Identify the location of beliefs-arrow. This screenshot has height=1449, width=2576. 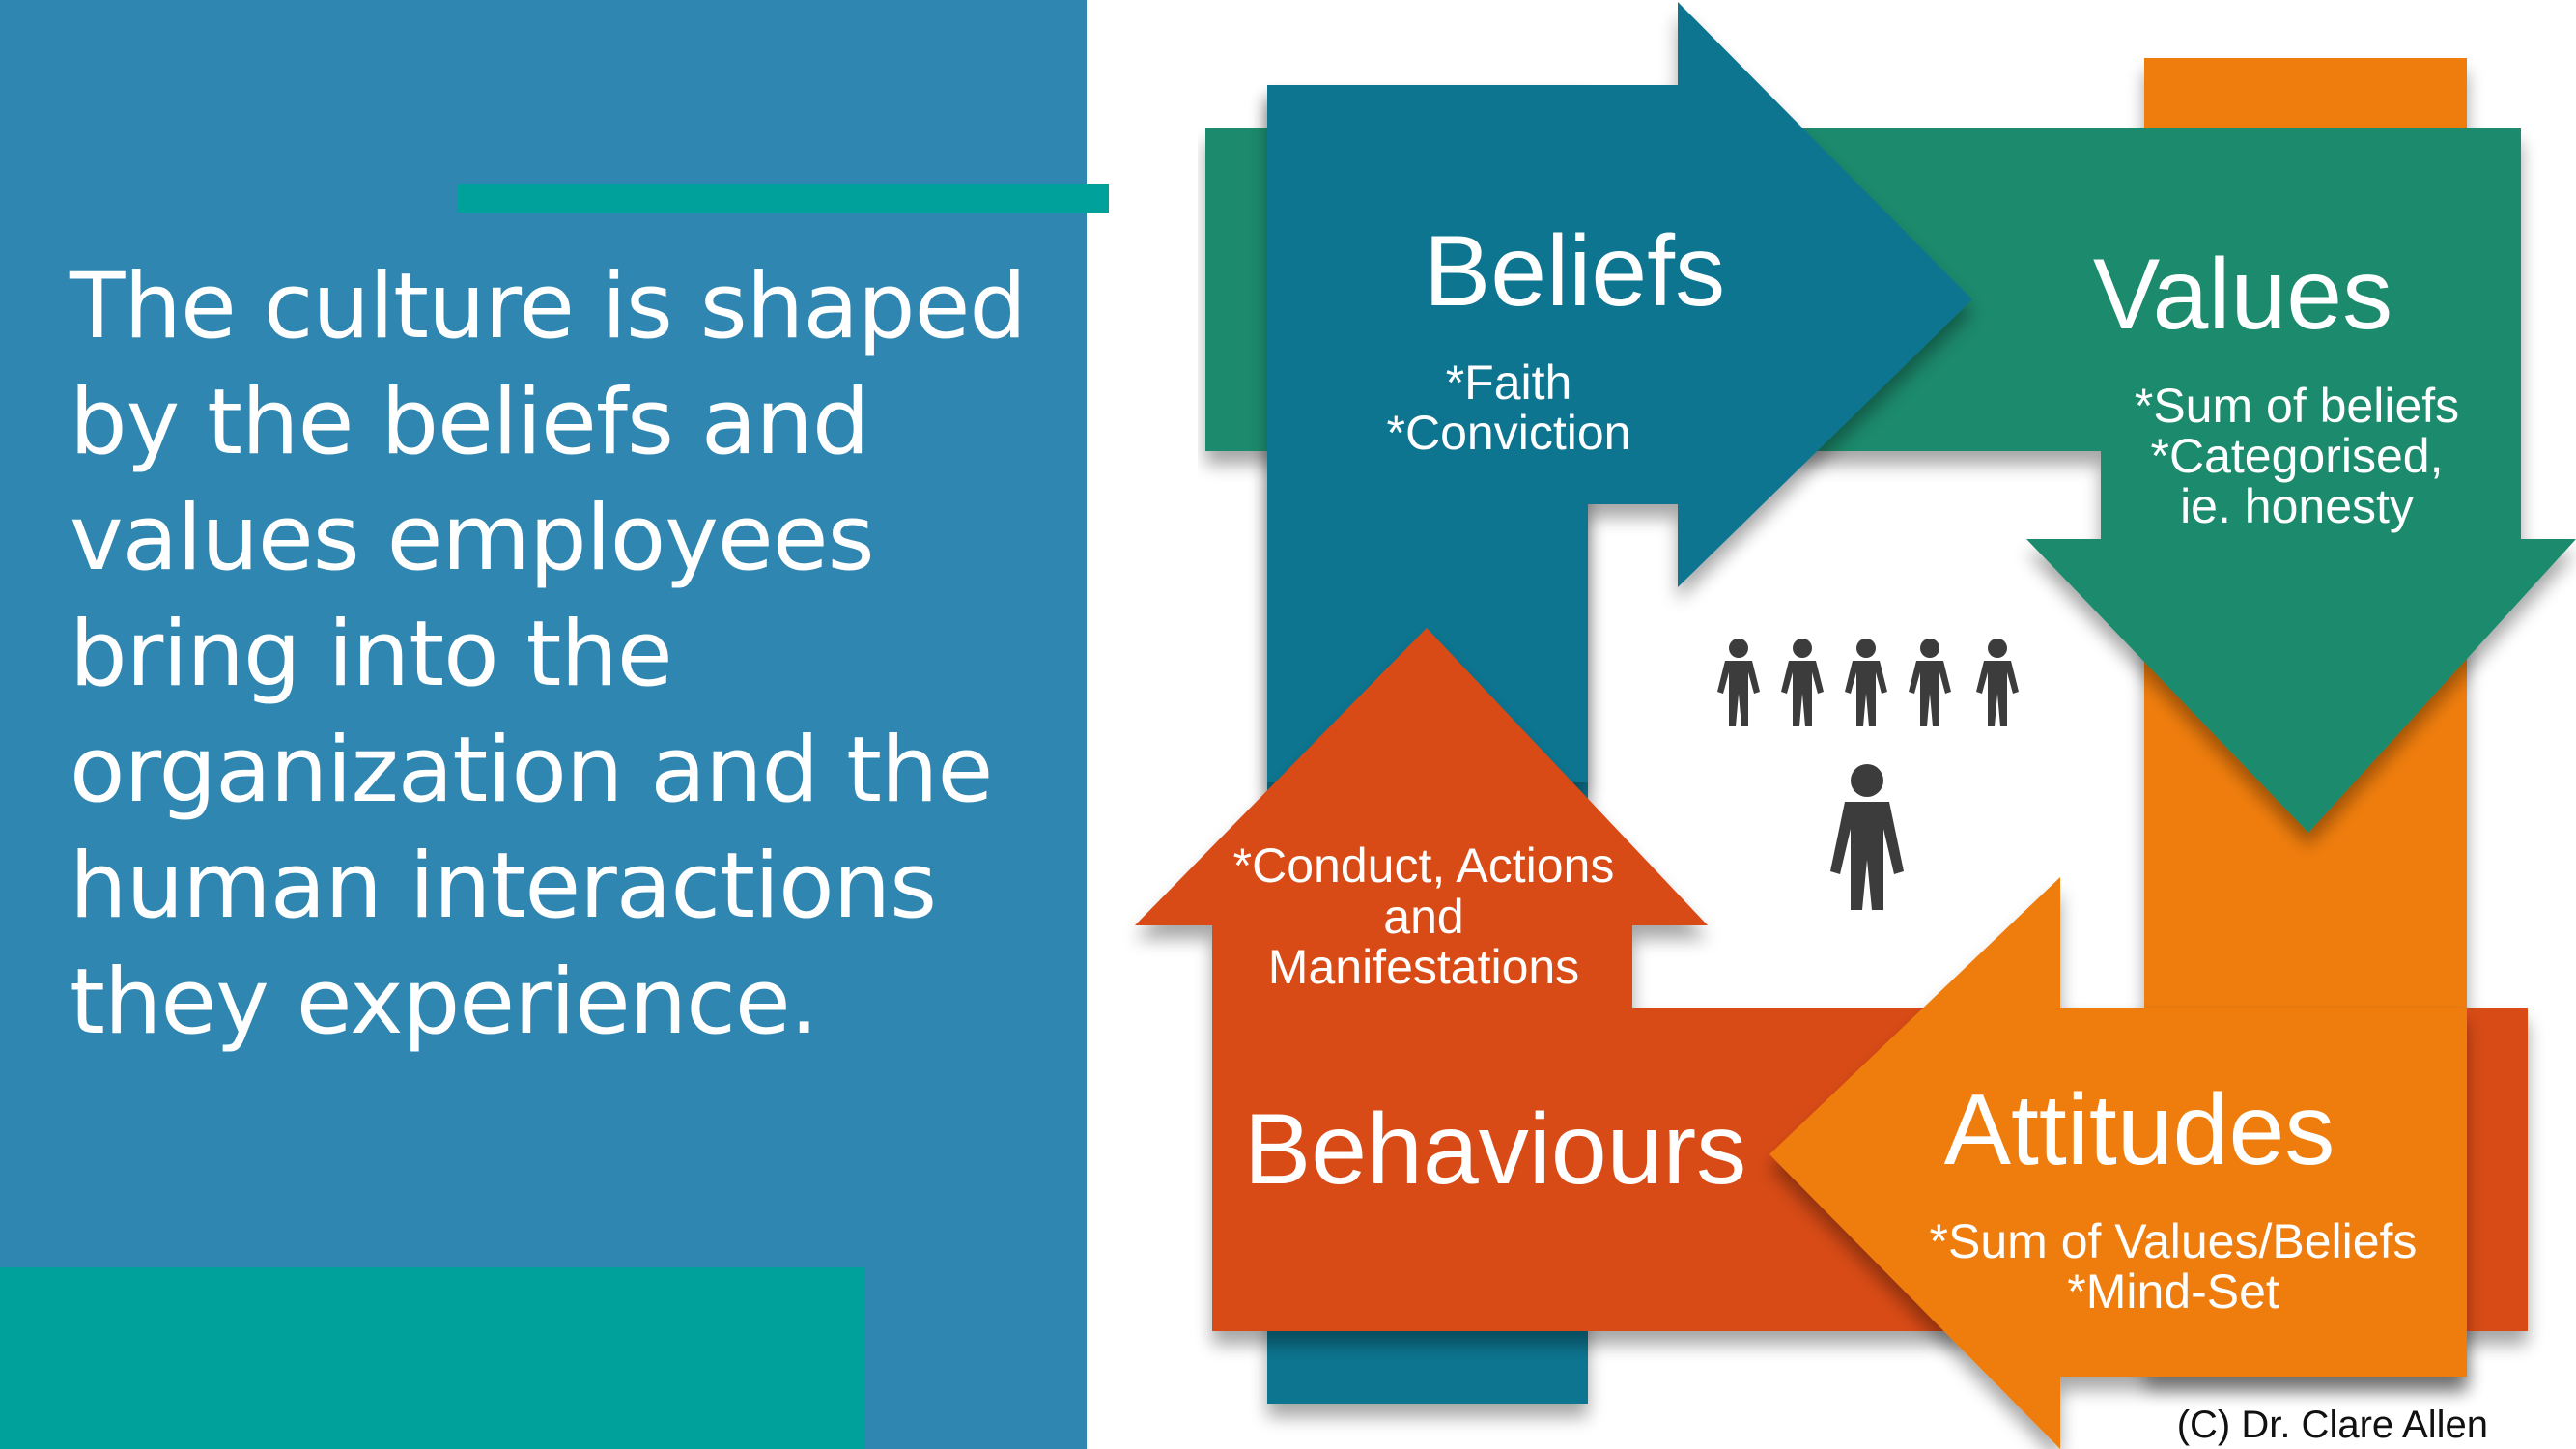
(1619, 392).